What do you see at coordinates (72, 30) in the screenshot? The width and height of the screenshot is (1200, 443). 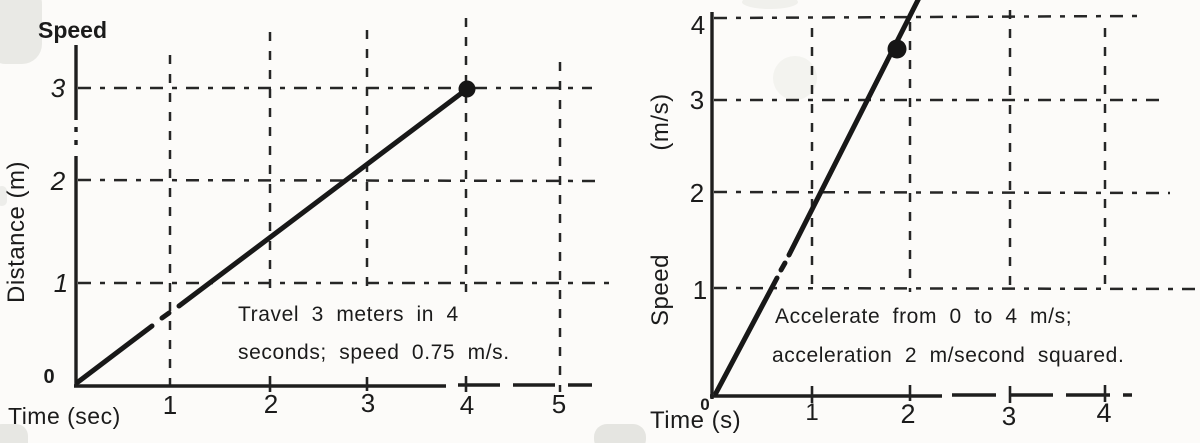 I see `left-chart-title: Speed` at bounding box center [72, 30].